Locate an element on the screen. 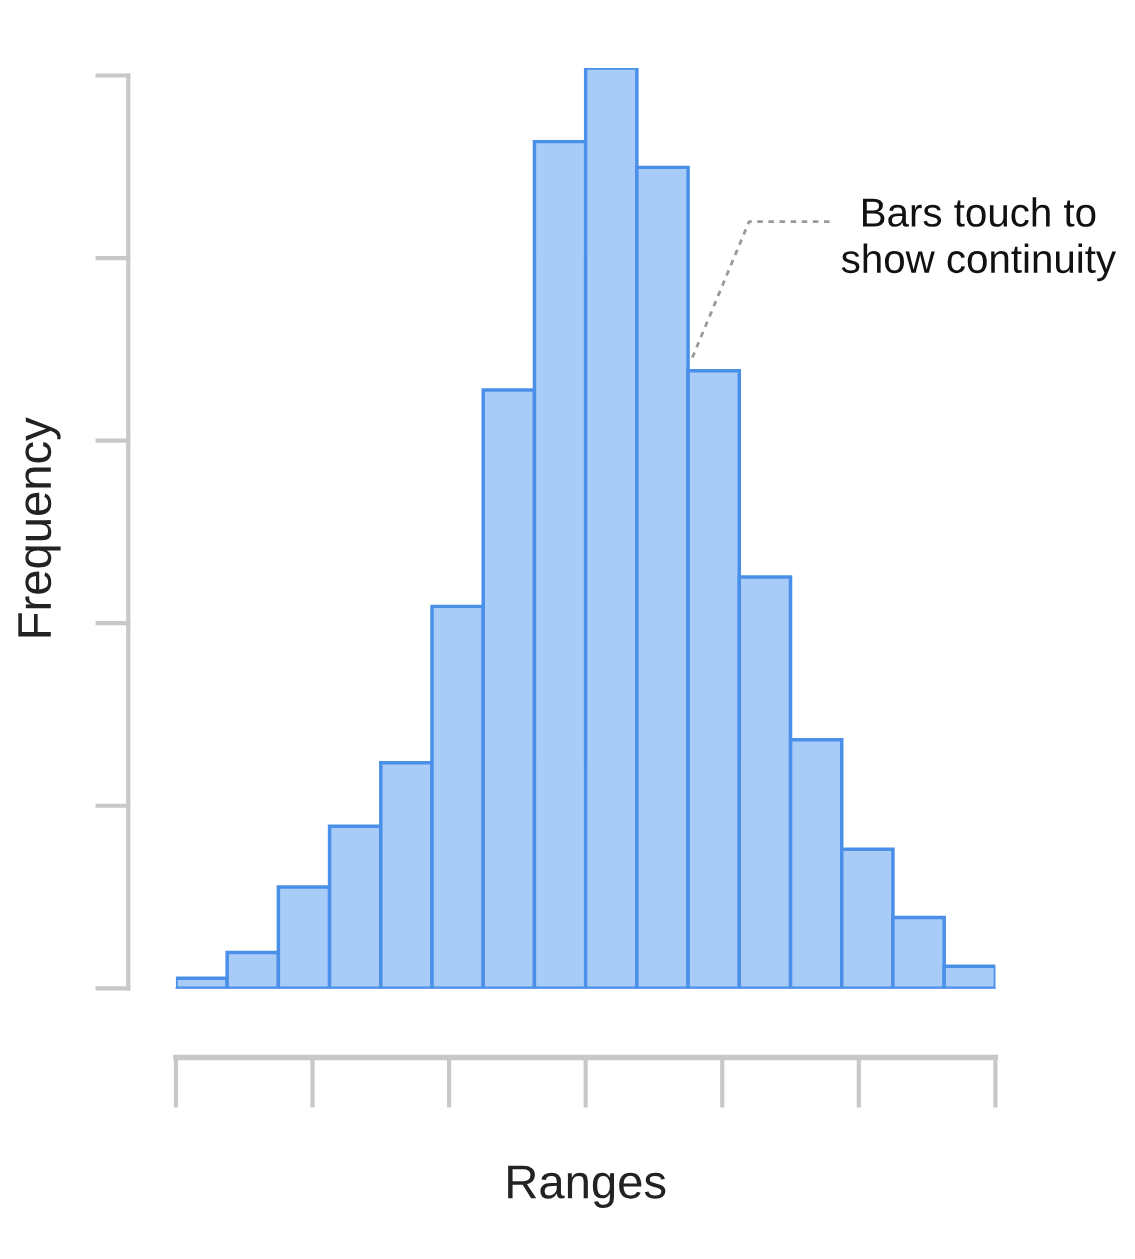 This screenshot has height=1259, width=1135. x-axis-title: Ranges is located at coordinates (587, 1186).